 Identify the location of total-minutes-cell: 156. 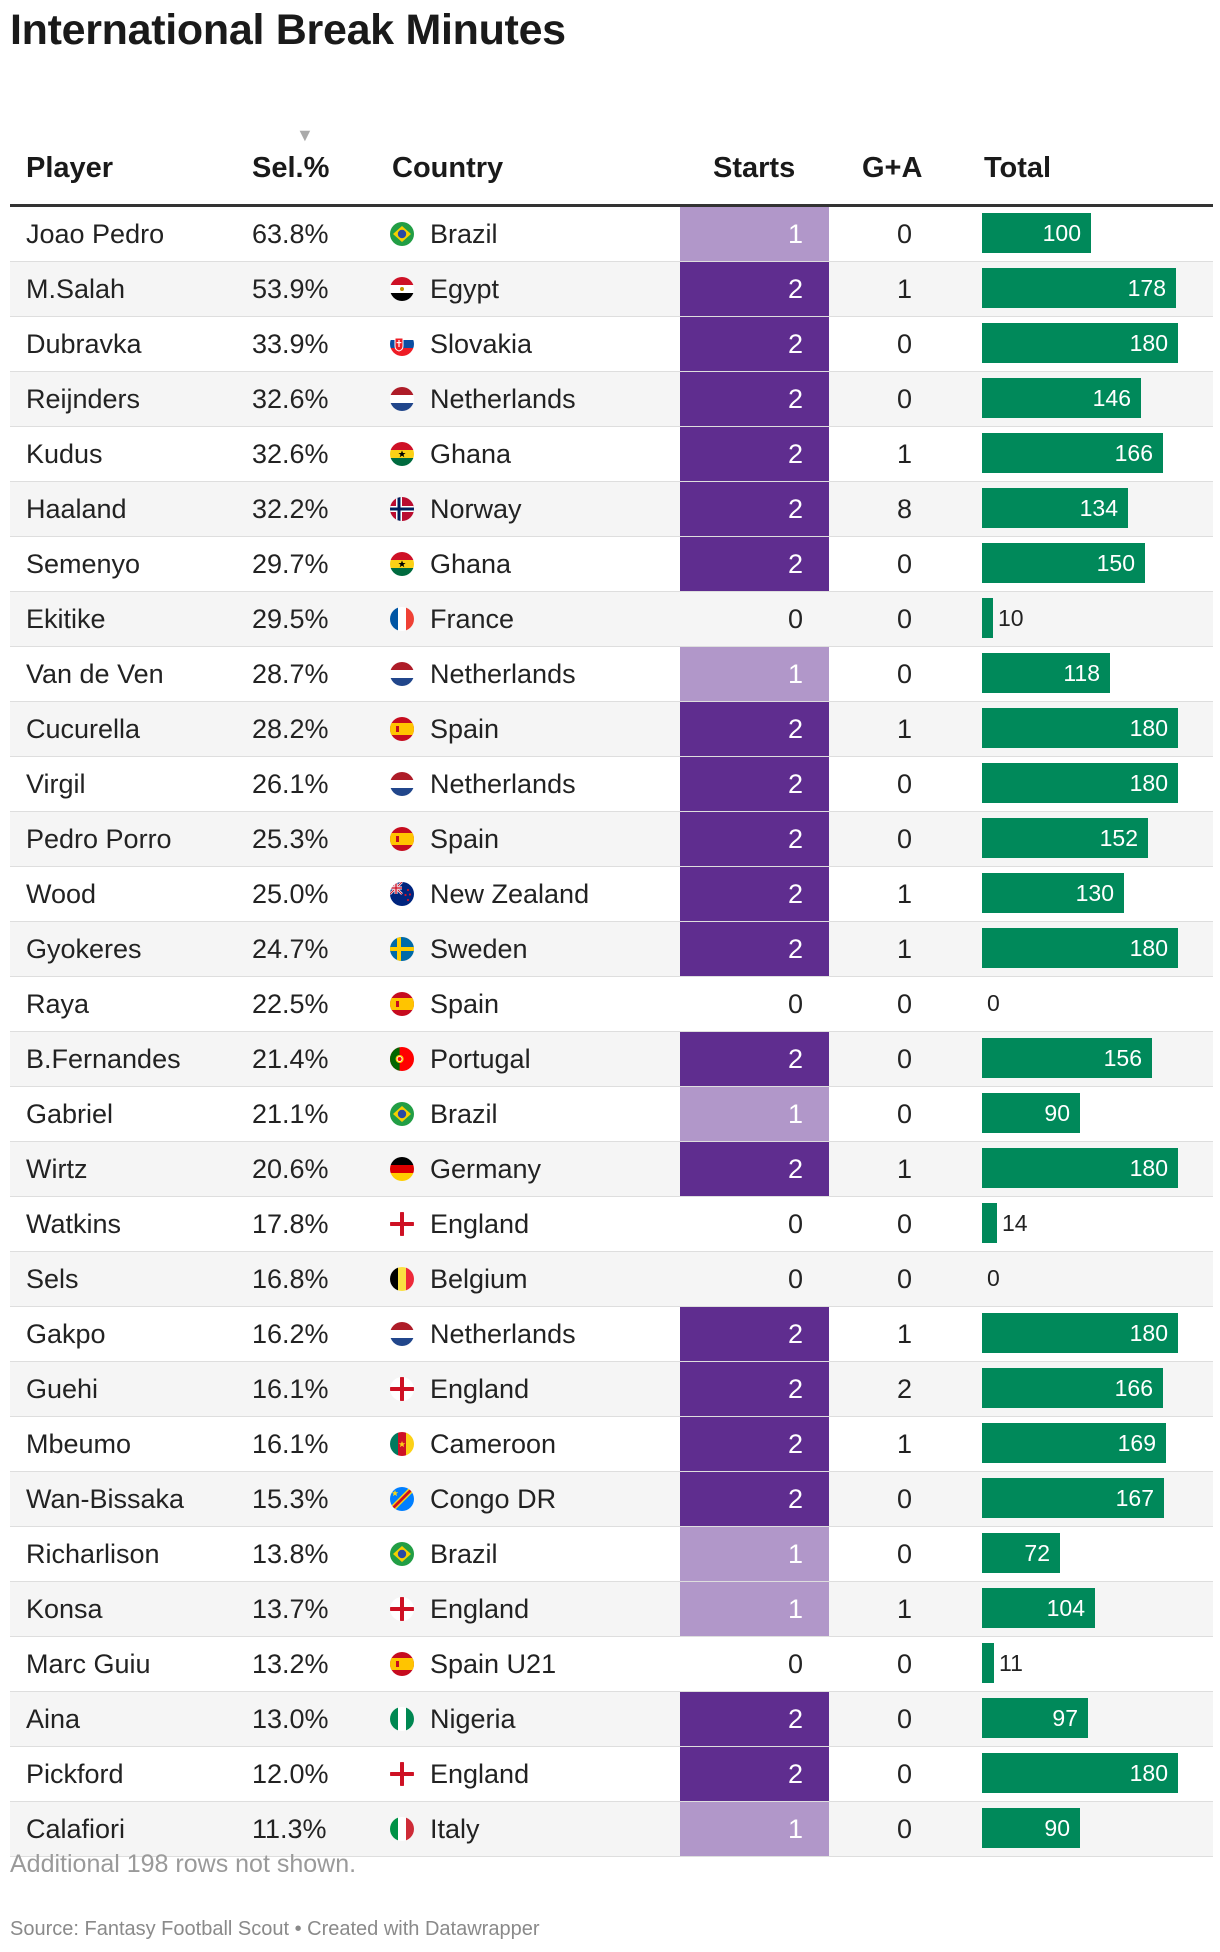
(1094, 1059).